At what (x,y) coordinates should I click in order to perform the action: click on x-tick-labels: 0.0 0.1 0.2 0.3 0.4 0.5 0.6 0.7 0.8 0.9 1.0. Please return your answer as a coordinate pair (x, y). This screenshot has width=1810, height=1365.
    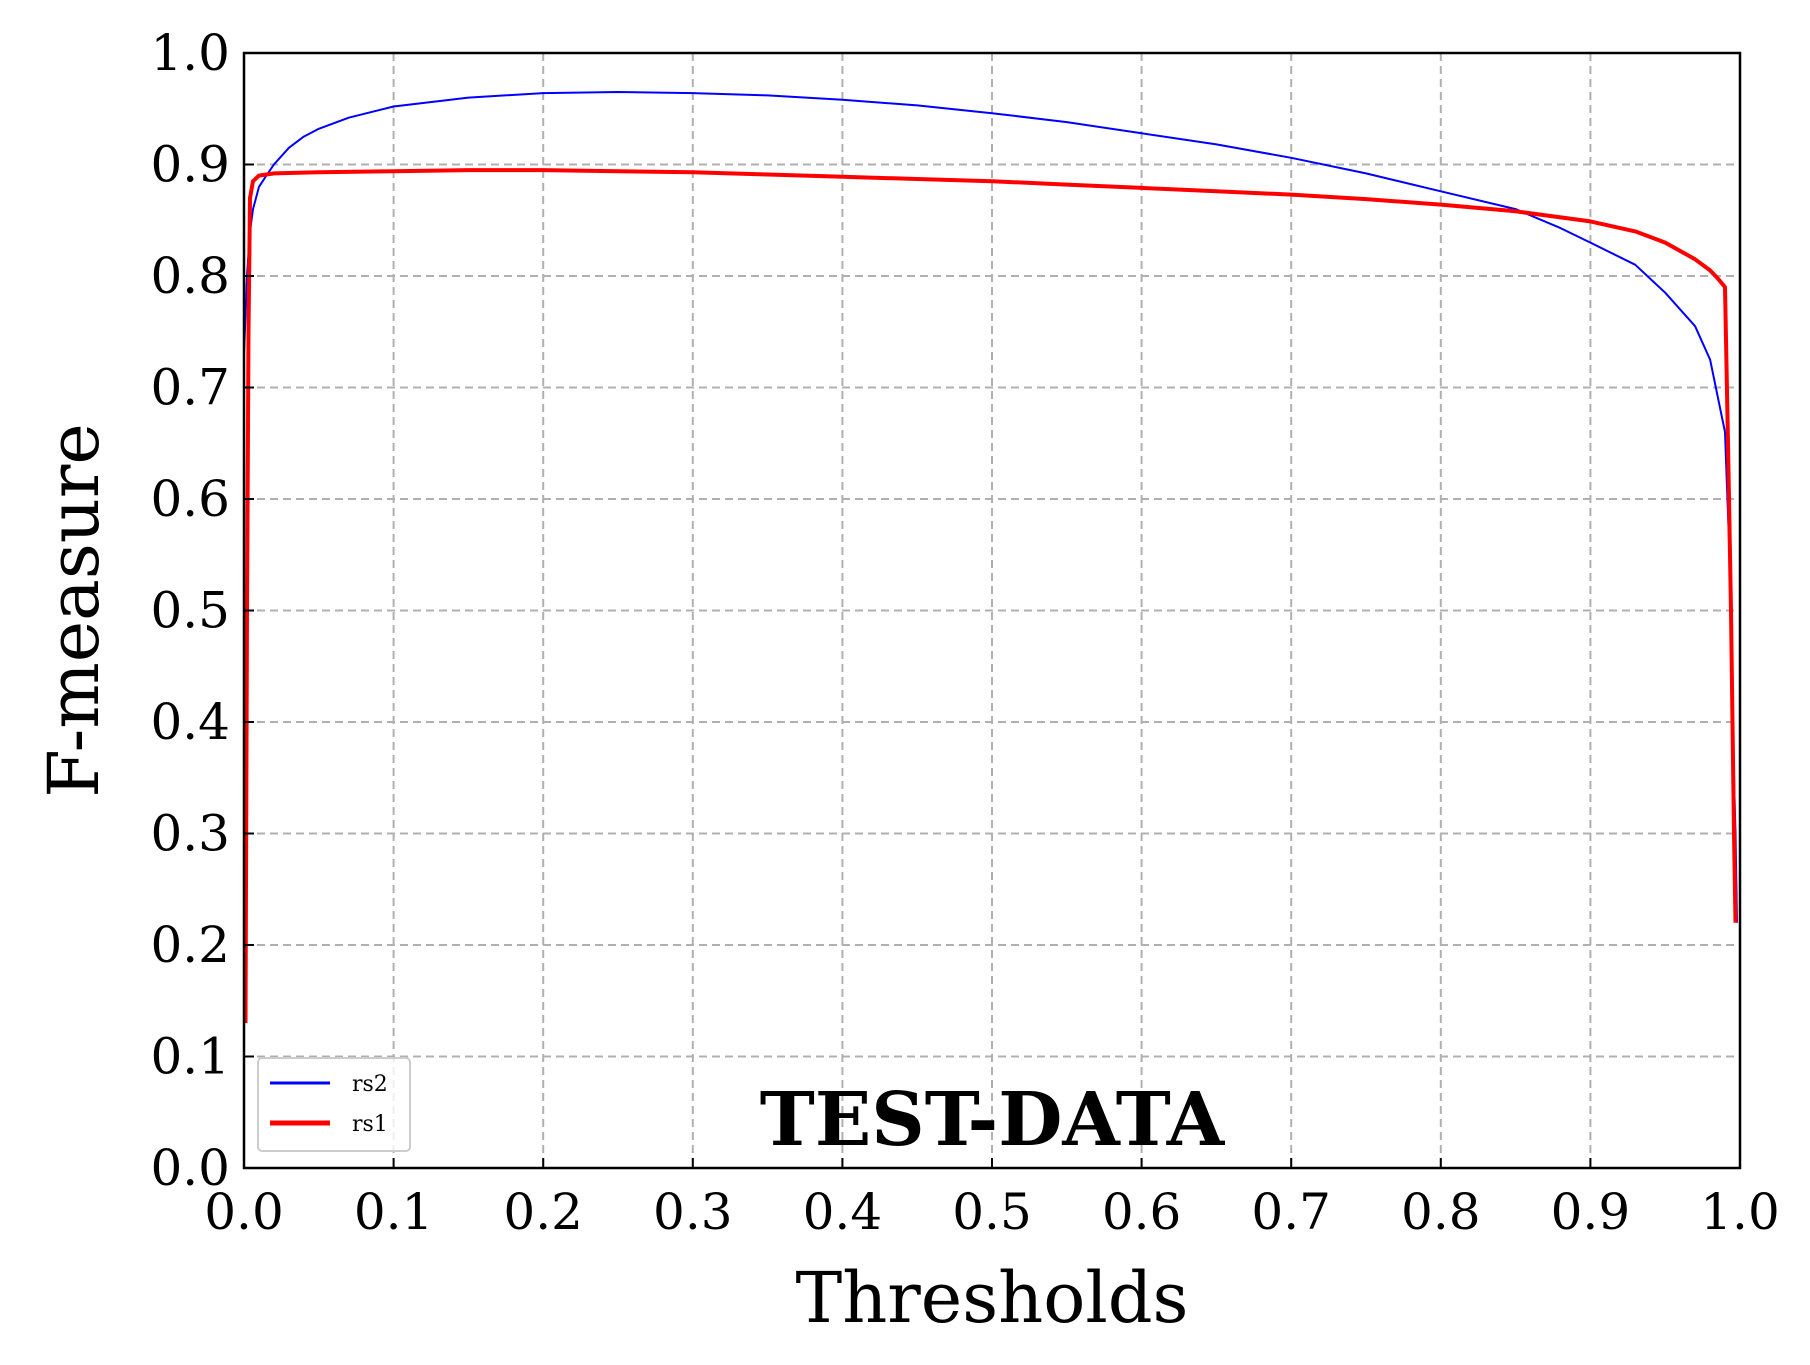
    Looking at the image, I should click on (992, 1212).